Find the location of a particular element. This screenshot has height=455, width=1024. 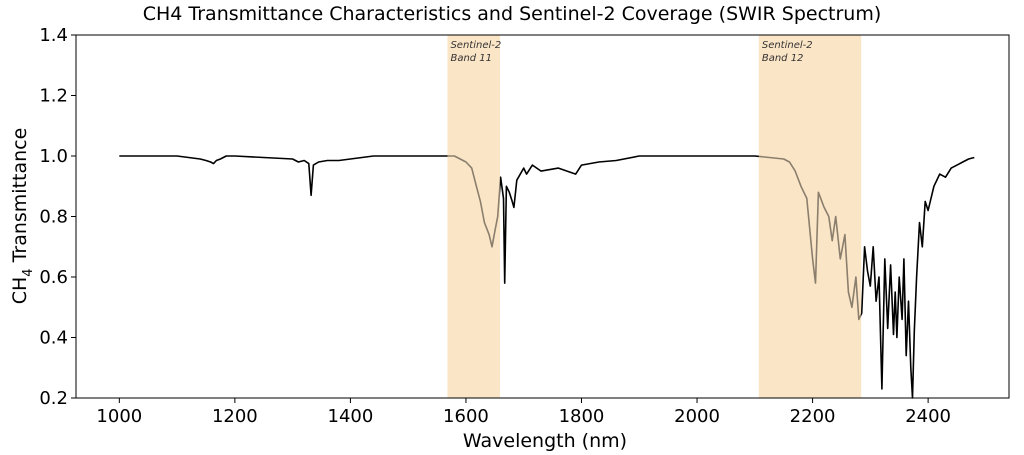

y-tick-label: 0.6 is located at coordinates (53, 277).